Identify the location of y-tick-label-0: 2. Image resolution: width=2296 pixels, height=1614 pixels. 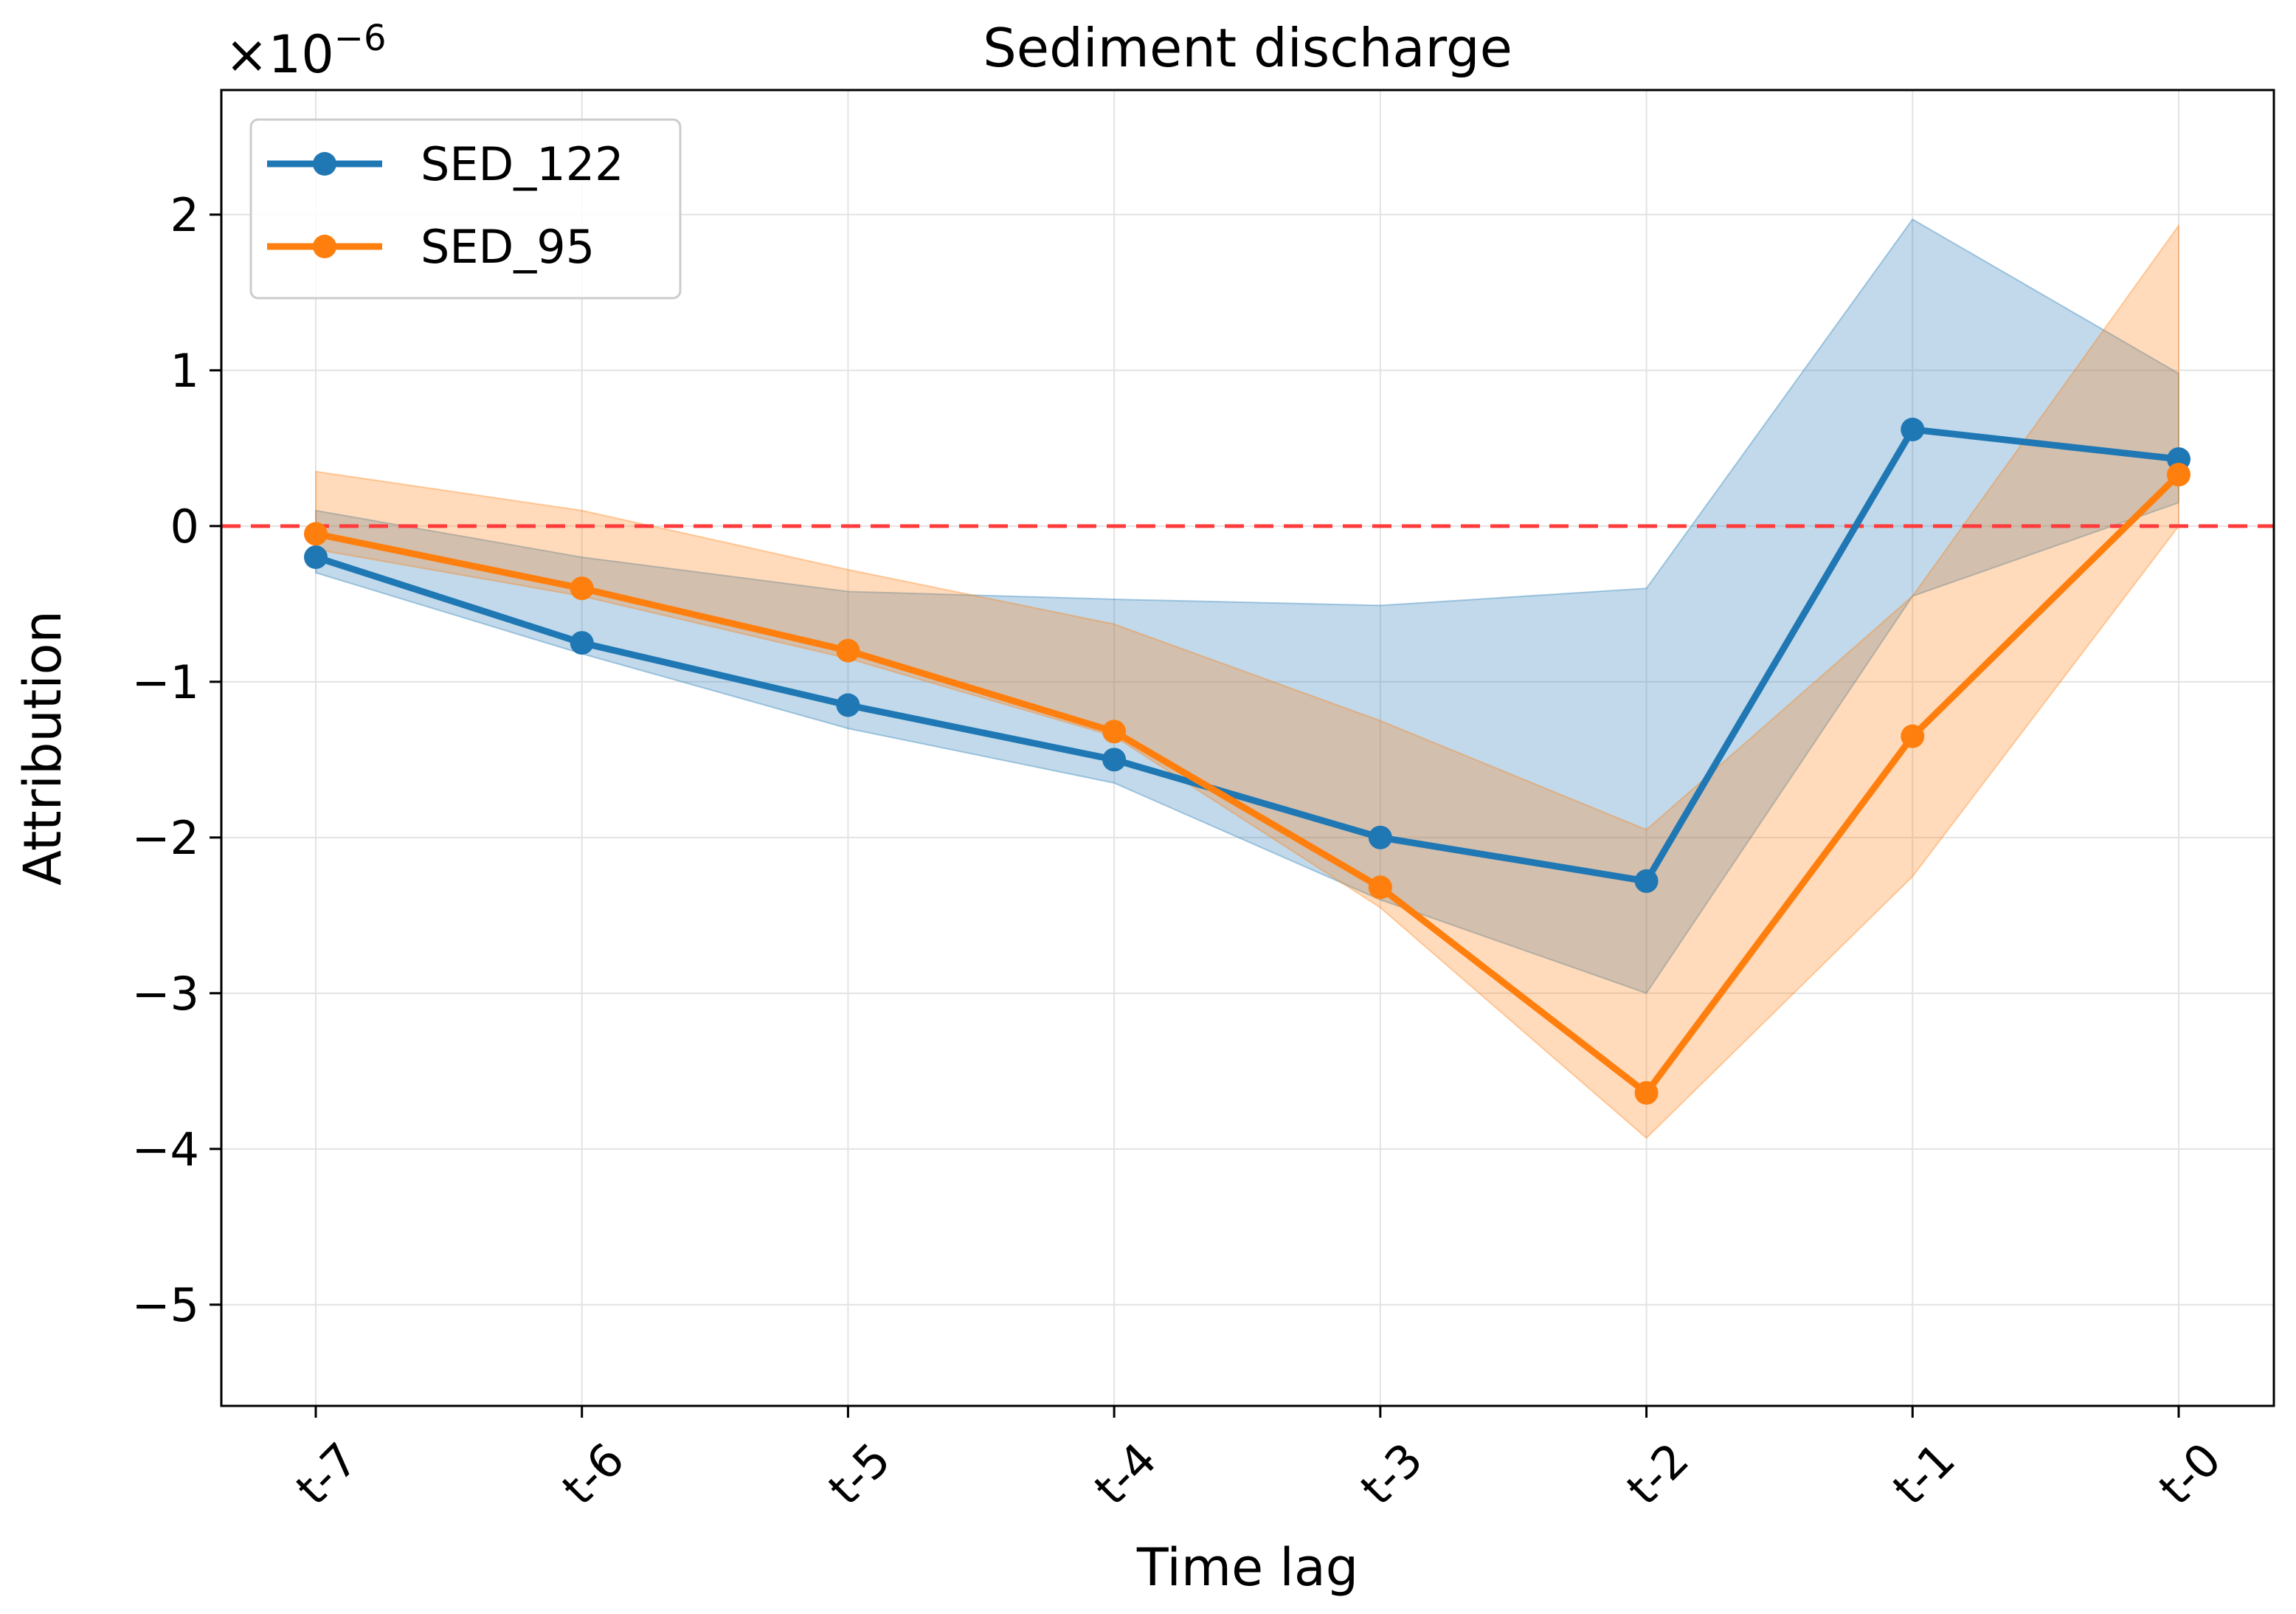
(184, 215).